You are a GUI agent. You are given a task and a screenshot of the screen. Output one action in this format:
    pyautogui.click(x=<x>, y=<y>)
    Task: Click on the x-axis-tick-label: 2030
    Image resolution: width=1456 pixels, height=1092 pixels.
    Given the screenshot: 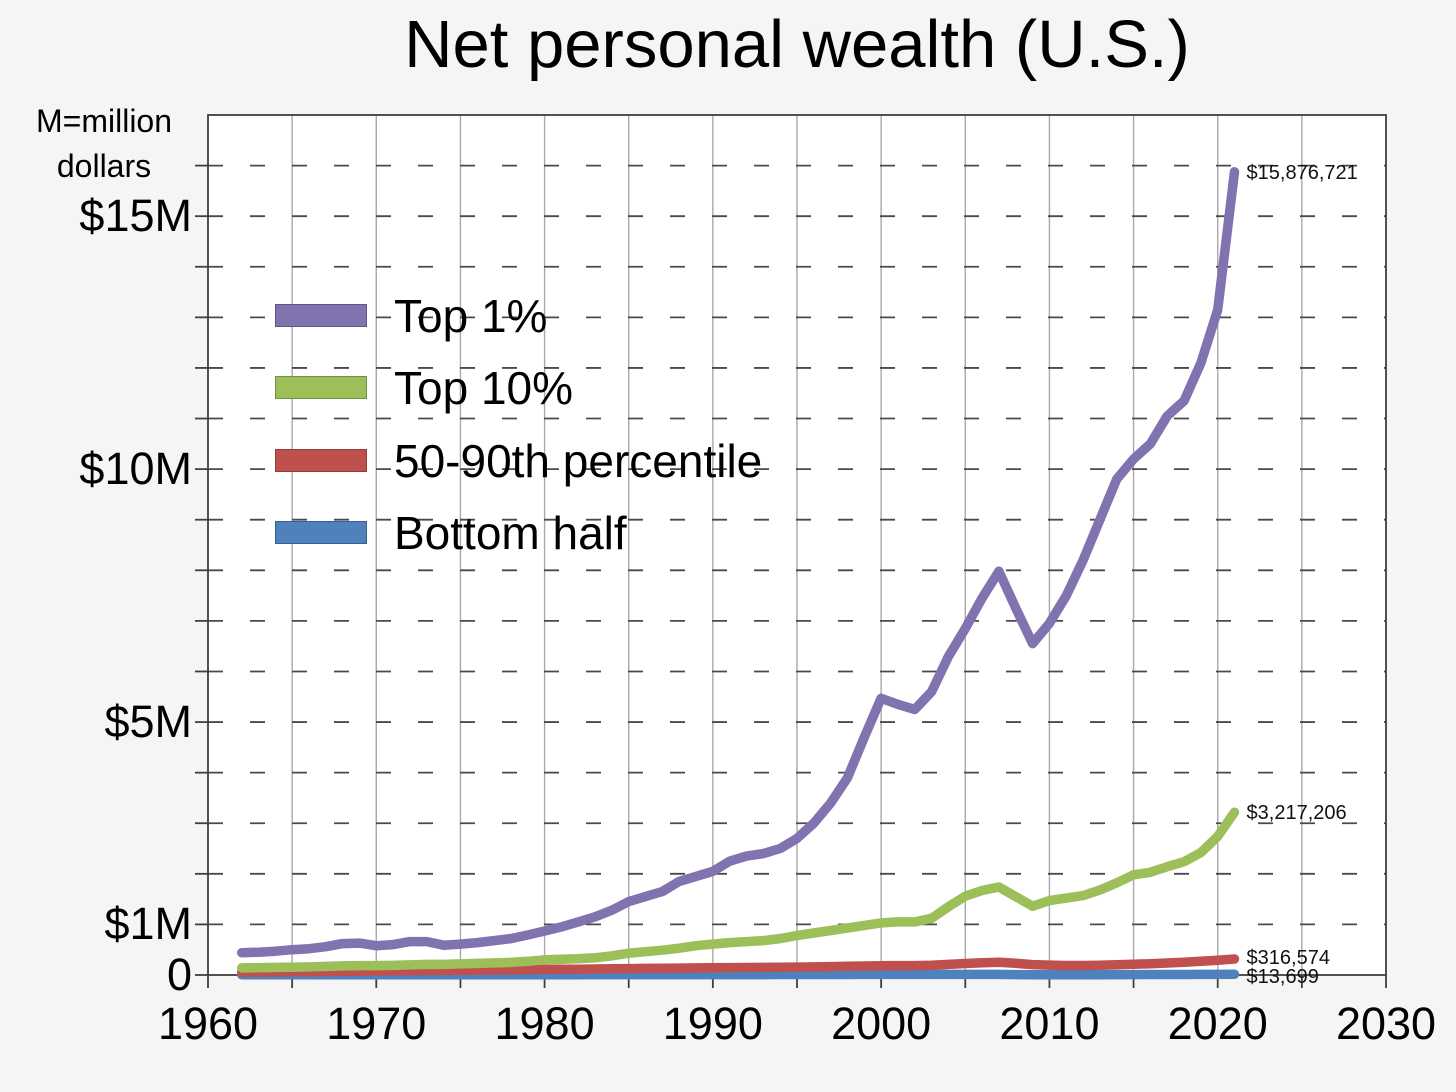 What is the action you would take?
    pyautogui.click(x=1386, y=1023)
    